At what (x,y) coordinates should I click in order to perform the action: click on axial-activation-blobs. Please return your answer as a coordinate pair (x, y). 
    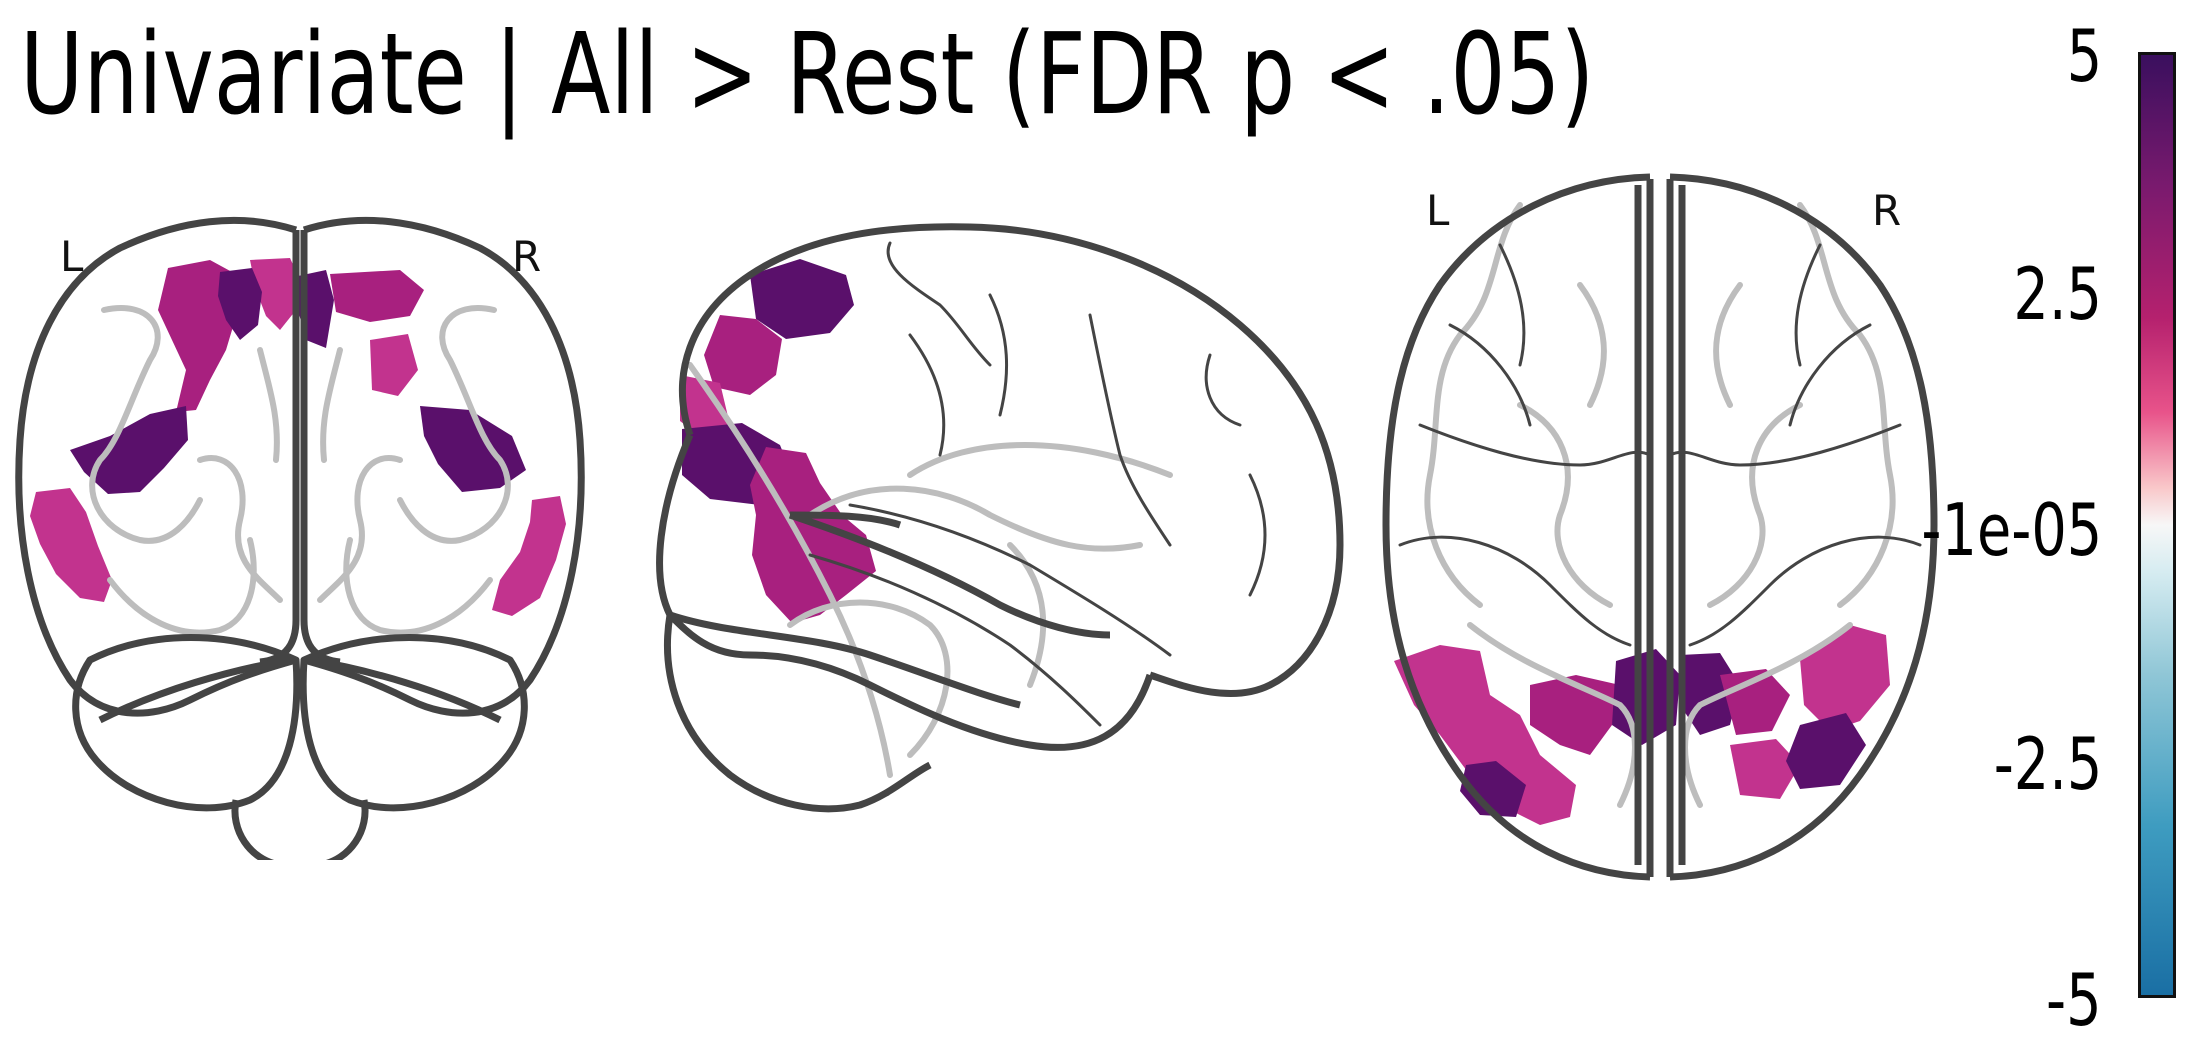
    Looking at the image, I should click on (1642, 725).